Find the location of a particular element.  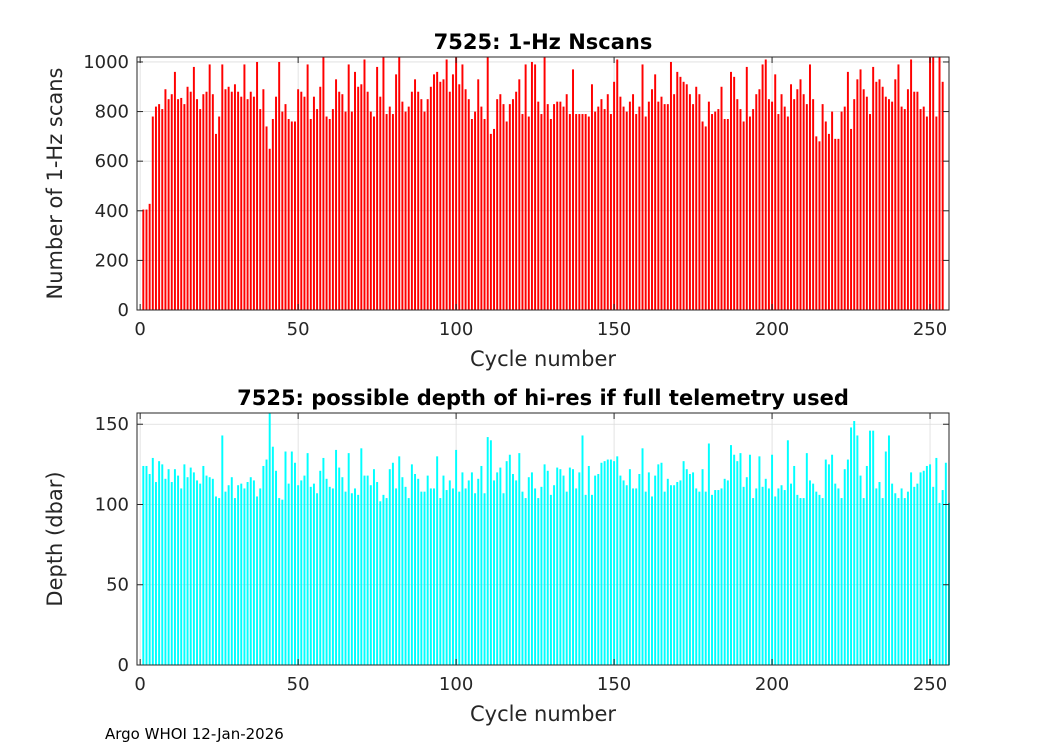

footer-credit: Argo WHOI 12-Jan-2026 is located at coordinates (194, 734).